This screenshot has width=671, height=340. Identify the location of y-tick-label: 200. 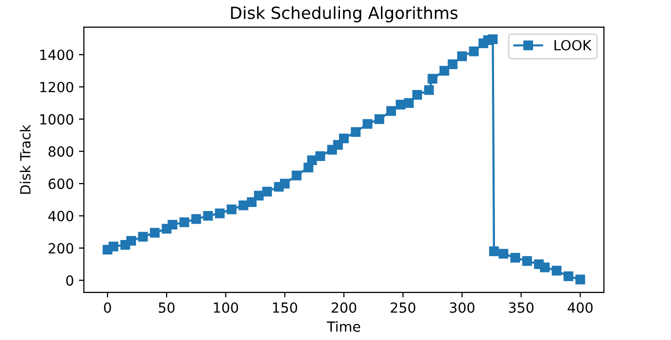
(61, 248).